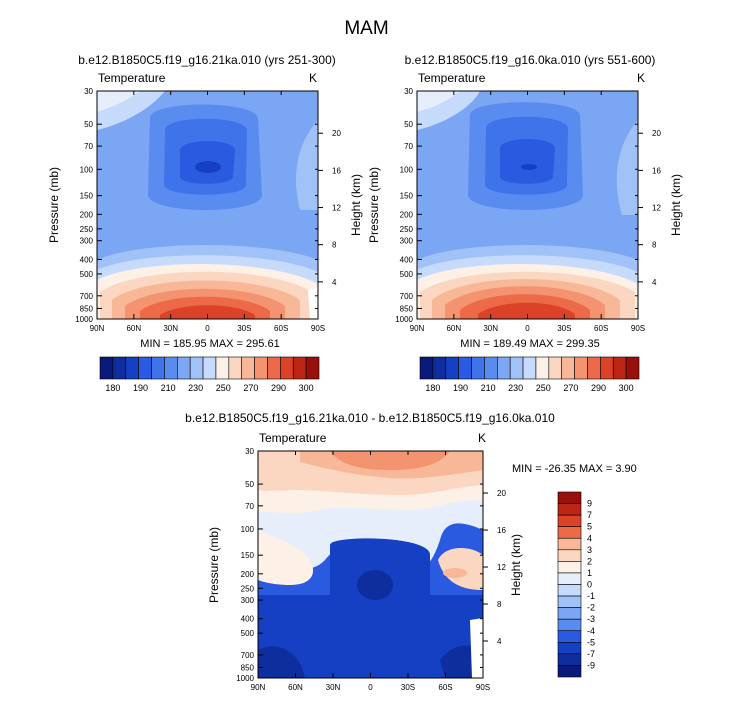 This screenshot has height=701, width=733. Describe the element at coordinates (97, 328) in the screenshot. I see `x-tick-label: 90N` at that location.